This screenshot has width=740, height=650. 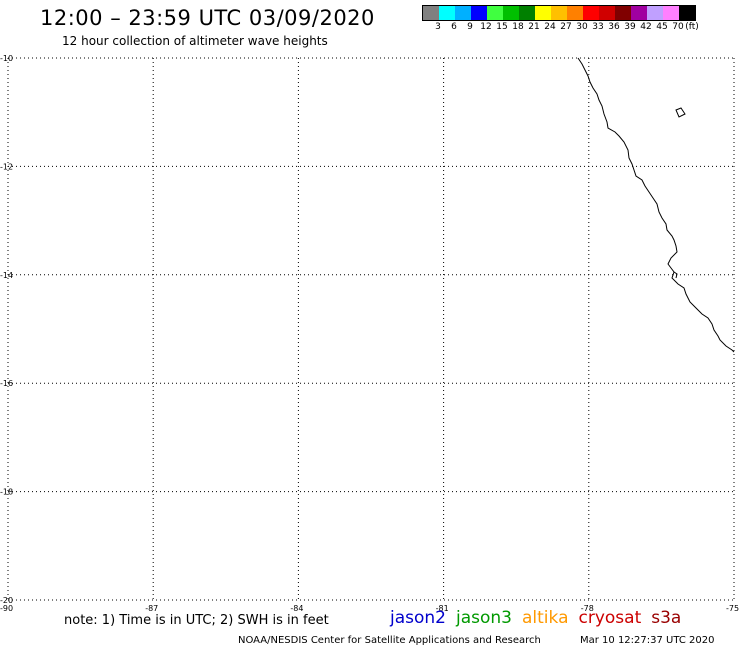 What do you see at coordinates (486, 27) in the screenshot?
I see `colorbar-label: 12` at bounding box center [486, 27].